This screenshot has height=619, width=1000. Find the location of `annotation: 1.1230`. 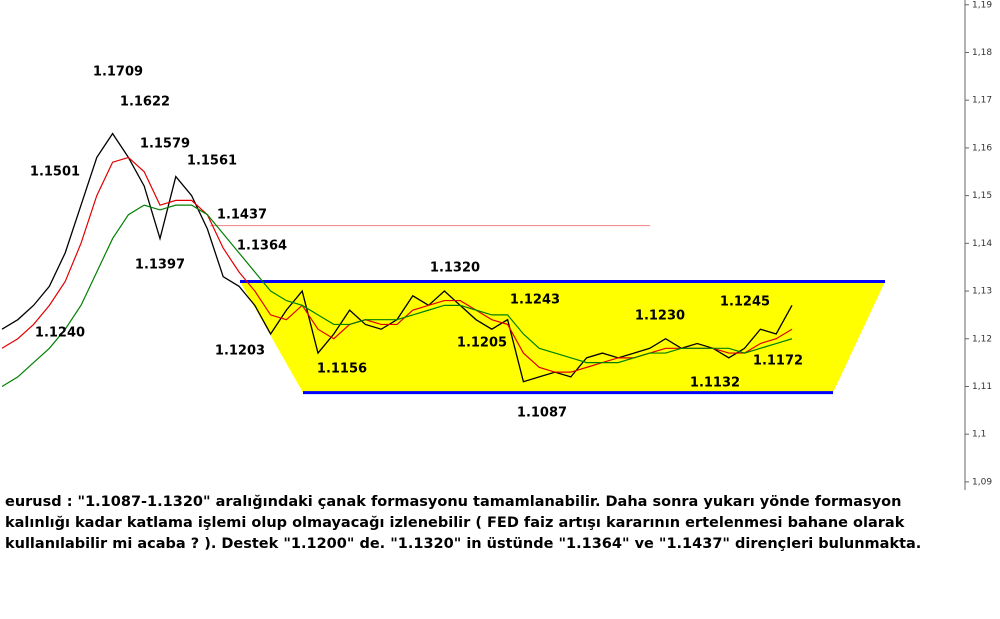

annotation: 1.1230 is located at coordinates (660, 316).